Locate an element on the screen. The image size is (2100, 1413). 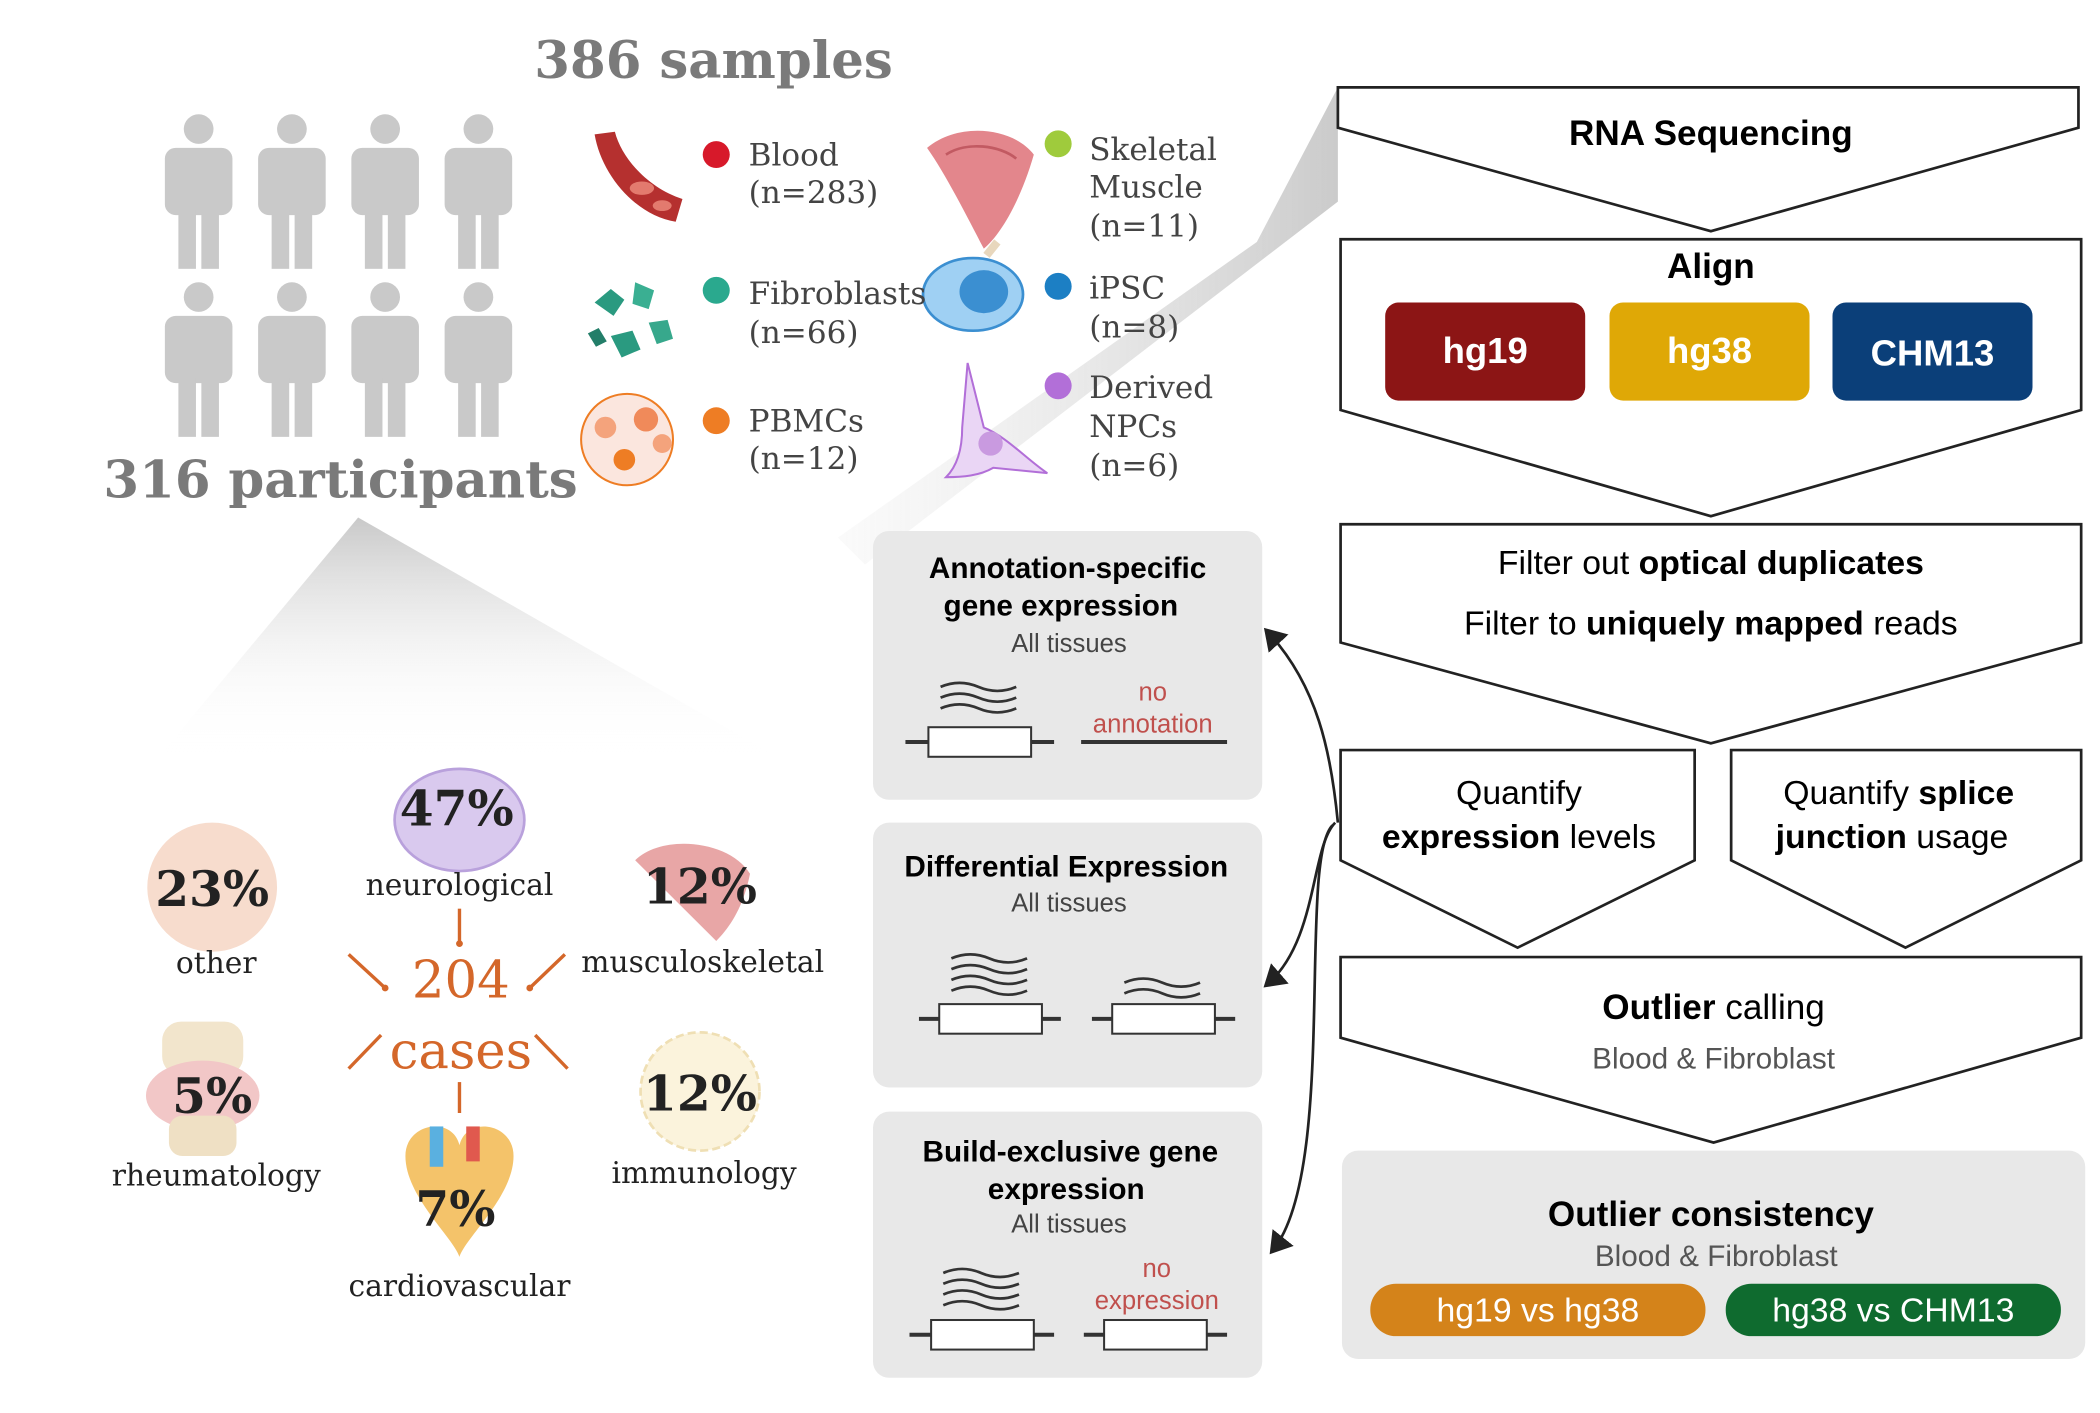
immune-cell-icon is located at coordinates (700, 1091).